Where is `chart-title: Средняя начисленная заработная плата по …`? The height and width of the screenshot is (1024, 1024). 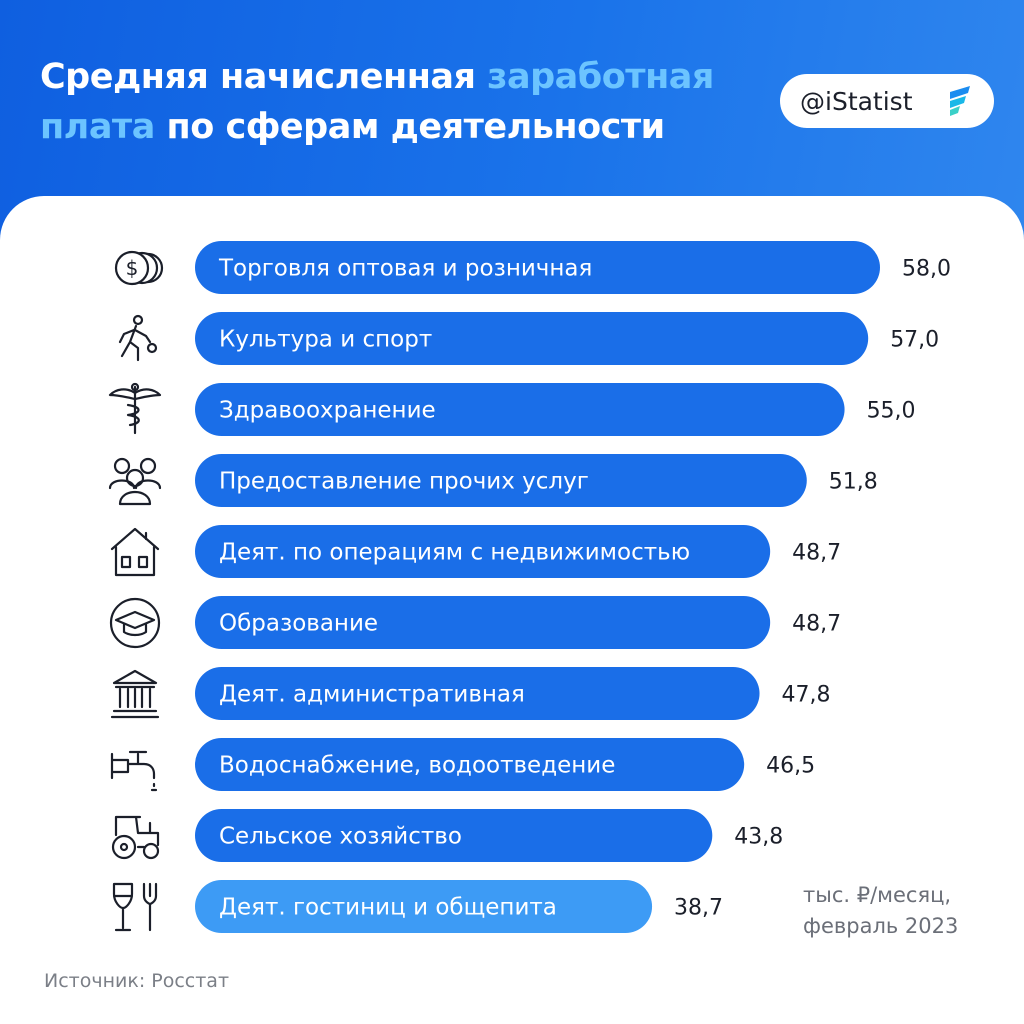
chart-title: Средняя начисленная заработная плата по … is located at coordinates (410, 102).